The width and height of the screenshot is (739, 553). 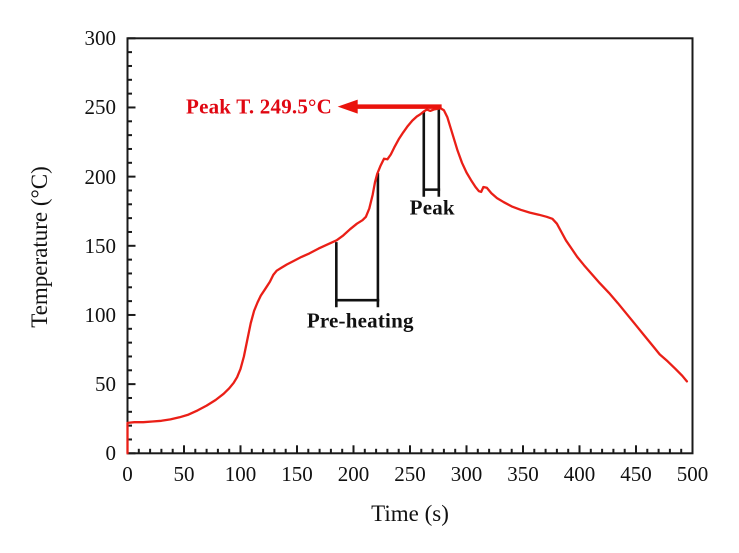 I want to click on preheating-bracket-label: Pre-heating, so click(x=360, y=320).